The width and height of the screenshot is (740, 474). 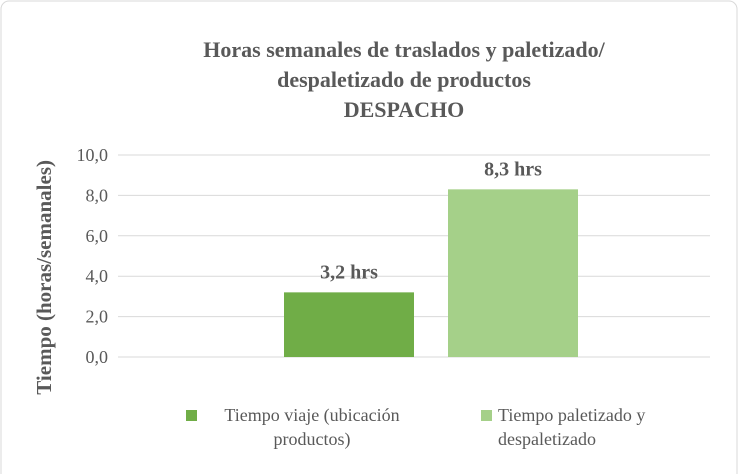 I want to click on legend-label: Tiempo viaje (ubicación productos), so click(x=312, y=427).